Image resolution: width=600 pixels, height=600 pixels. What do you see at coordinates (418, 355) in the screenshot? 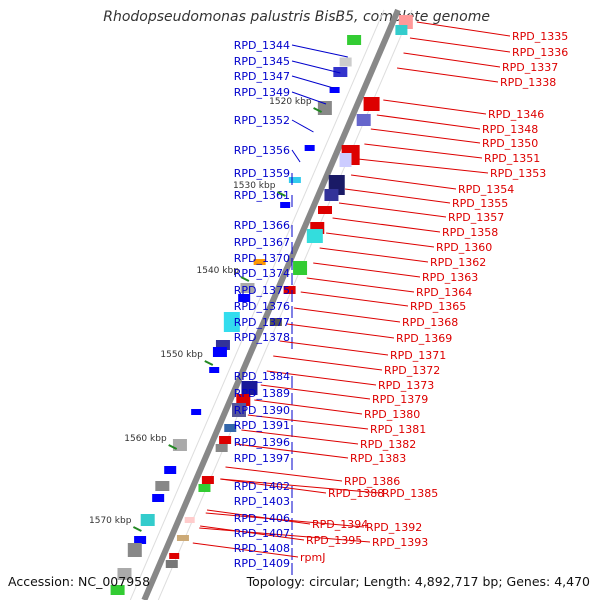
I see `gene-label-right: RPD_1371` at bounding box center [418, 355].